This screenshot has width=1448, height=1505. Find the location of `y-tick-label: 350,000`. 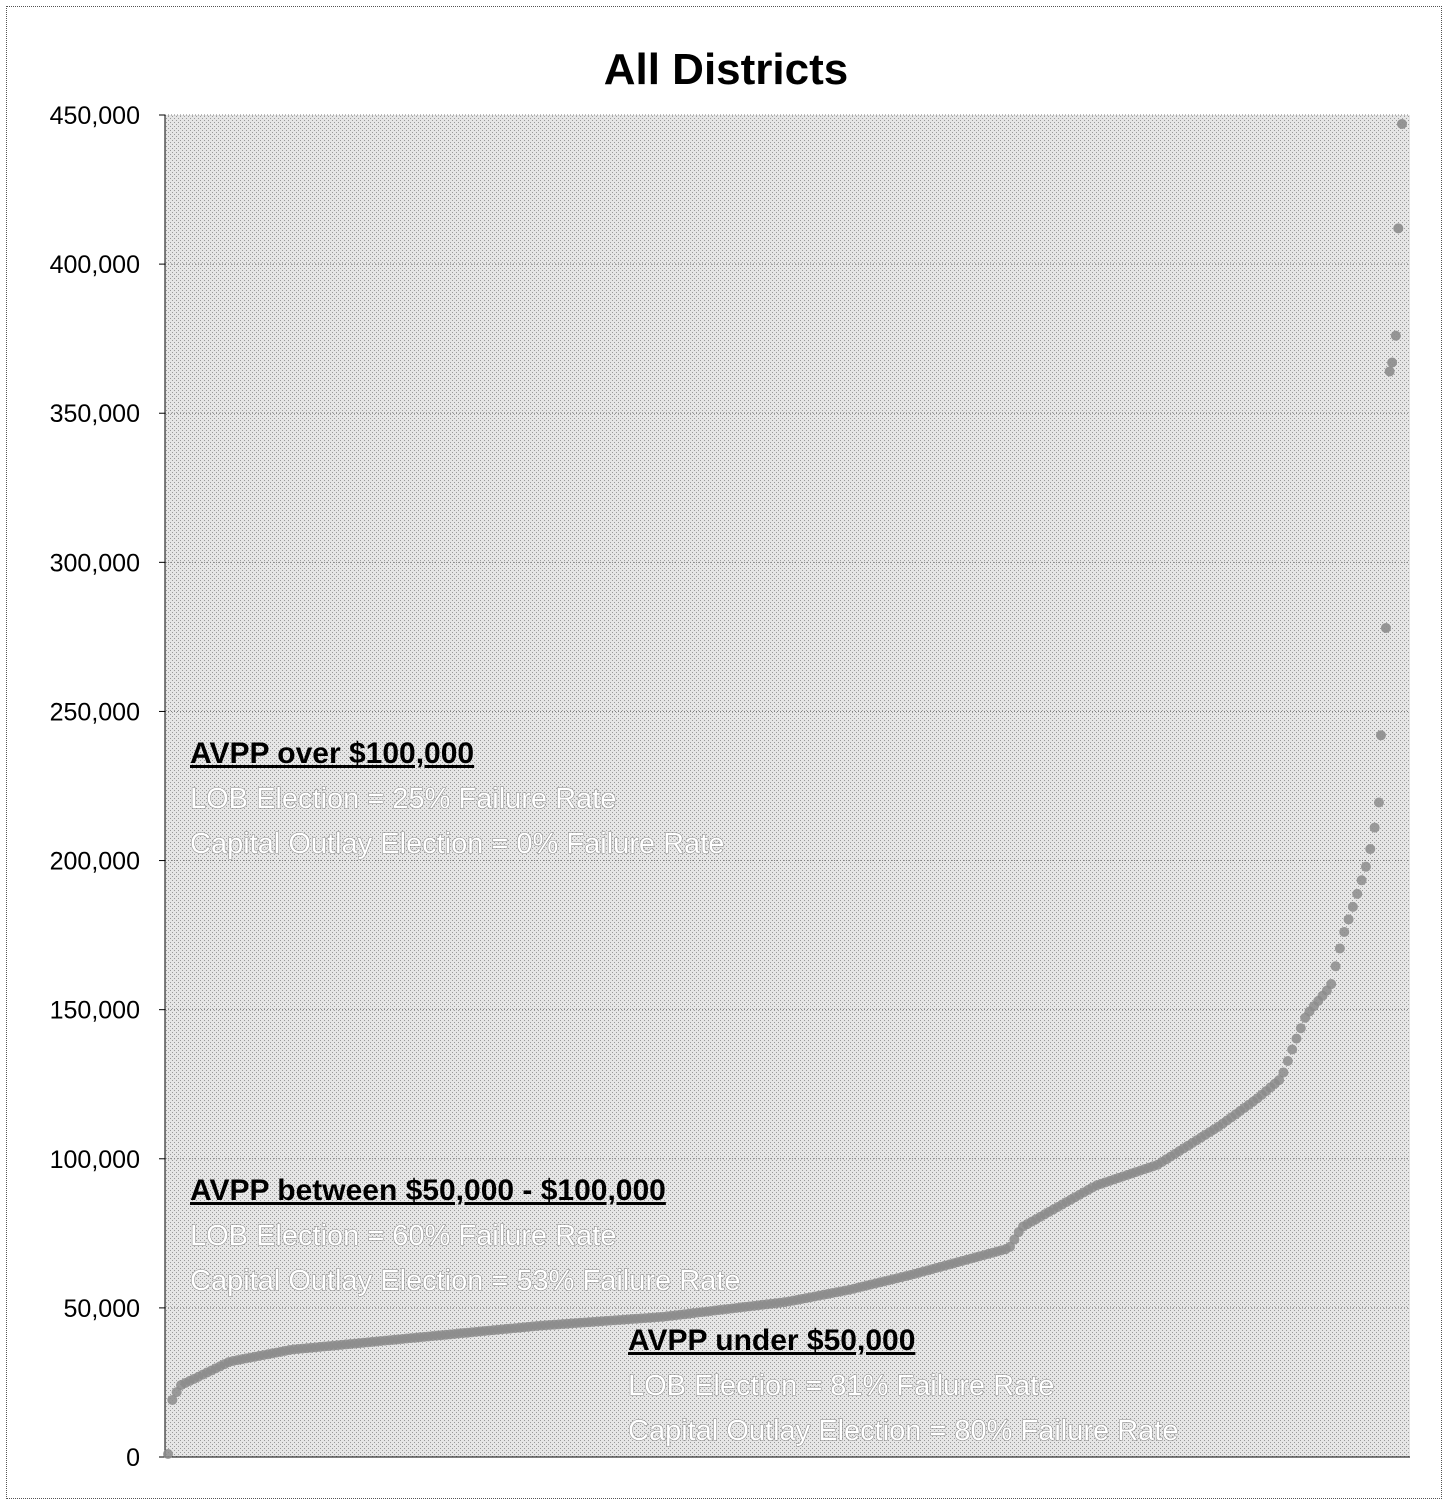

y-tick-label: 350,000 is located at coordinates (95, 414).